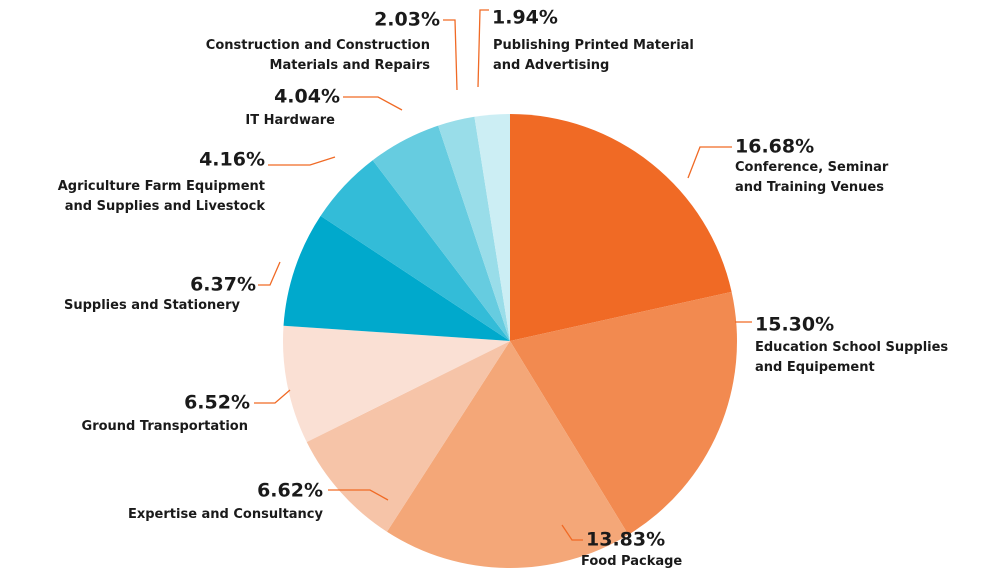 This screenshot has width=990, height=572. What do you see at coordinates (794, 325) in the screenshot?
I see `value-label: 15.30%` at bounding box center [794, 325].